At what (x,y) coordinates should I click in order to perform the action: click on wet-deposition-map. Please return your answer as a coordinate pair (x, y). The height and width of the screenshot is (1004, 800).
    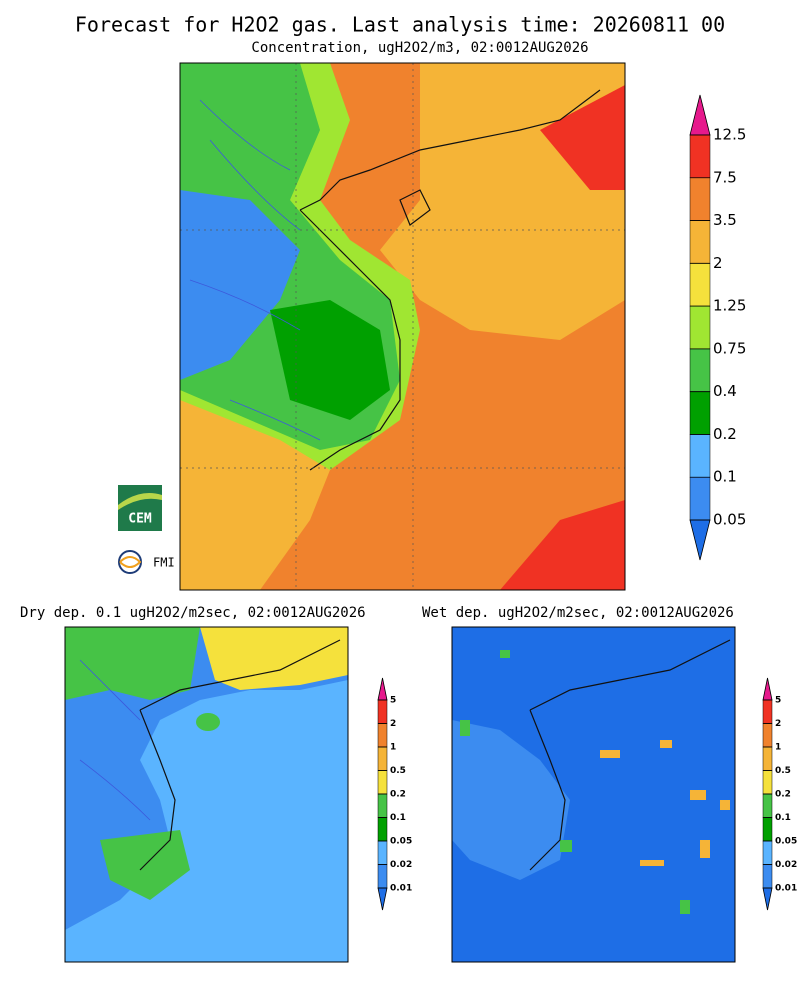
    Looking at the image, I should click on (593, 794).